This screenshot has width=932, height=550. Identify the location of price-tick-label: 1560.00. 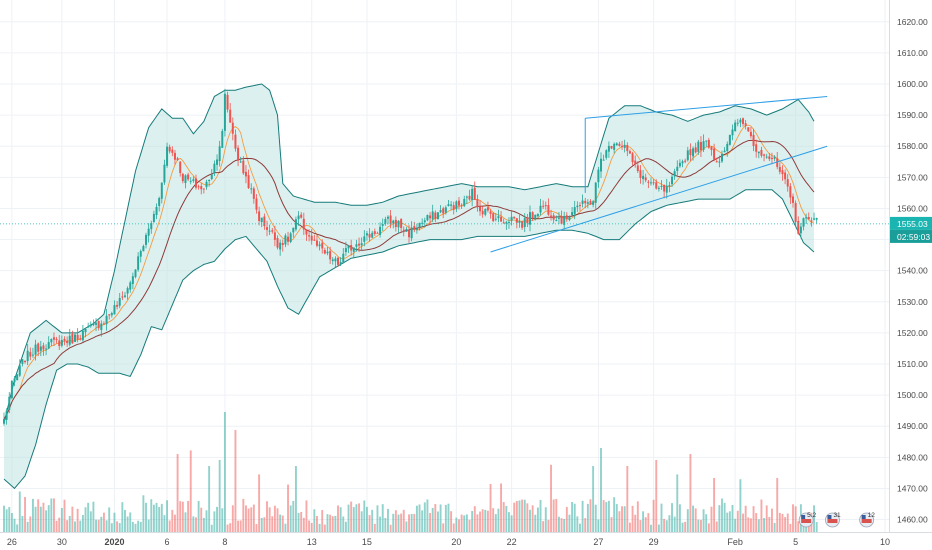
(912, 208).